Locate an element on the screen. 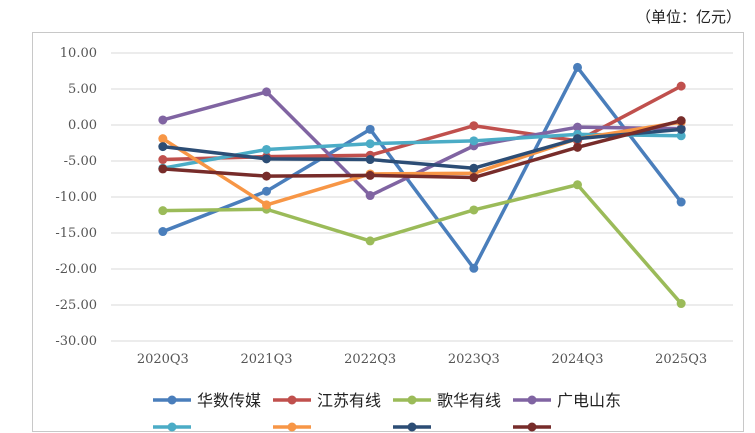  y-tick-label: 5.00 is located at coordinates (82, 89).